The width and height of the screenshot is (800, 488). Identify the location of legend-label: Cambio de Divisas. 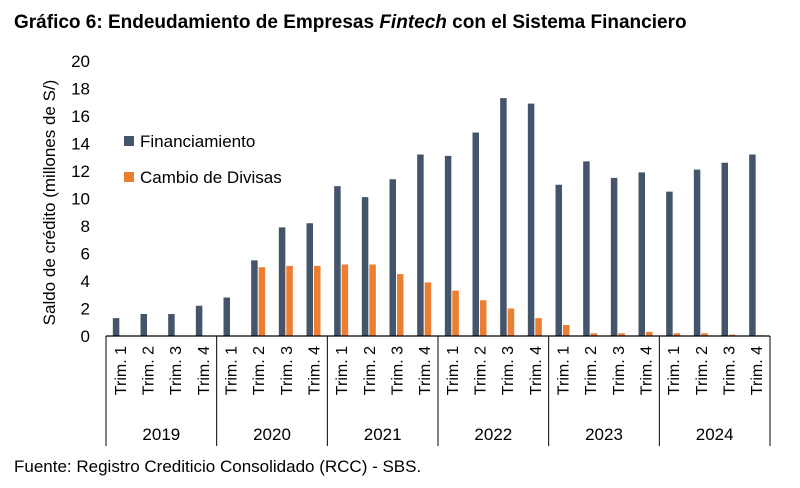
(211, 177).